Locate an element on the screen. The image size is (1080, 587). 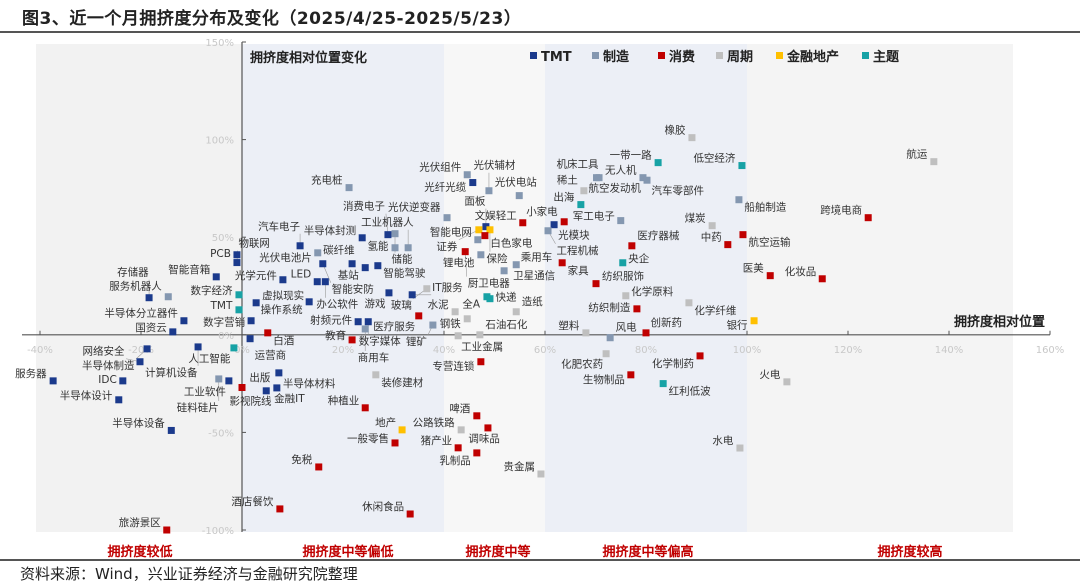
point-label: 装修建材 is located at coordinates (402, 382).